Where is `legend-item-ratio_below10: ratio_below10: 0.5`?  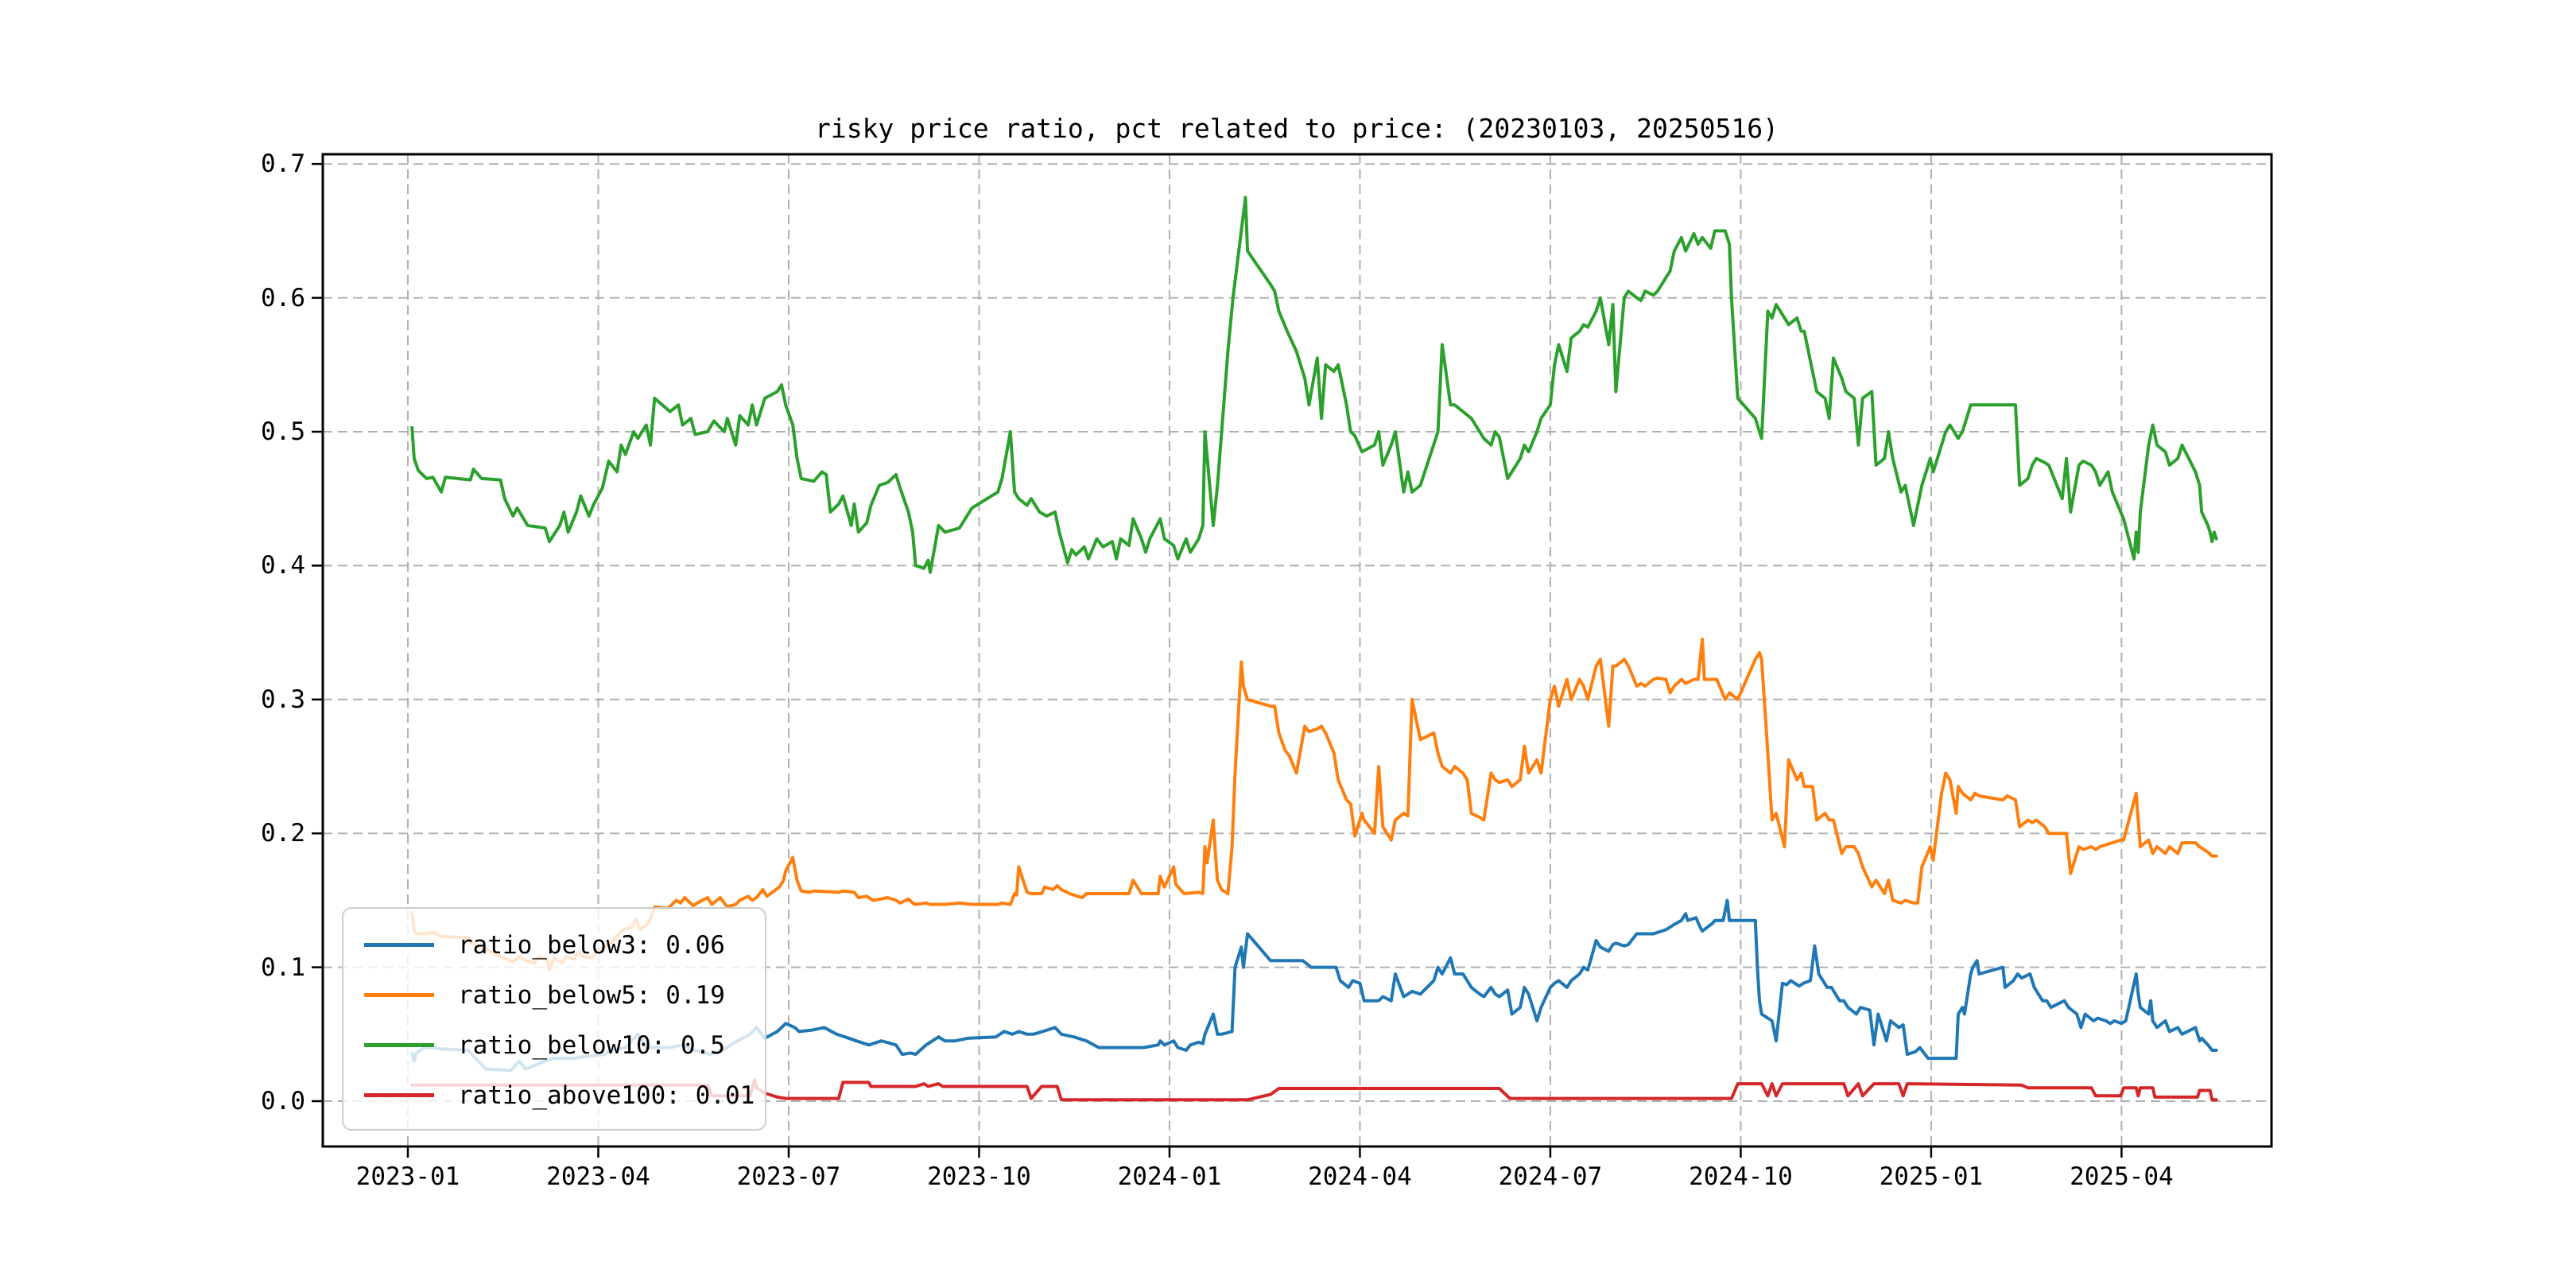
legend-item-ratio_below10: ratio_below10: 0.5 is located at coordinates (564, 1045).